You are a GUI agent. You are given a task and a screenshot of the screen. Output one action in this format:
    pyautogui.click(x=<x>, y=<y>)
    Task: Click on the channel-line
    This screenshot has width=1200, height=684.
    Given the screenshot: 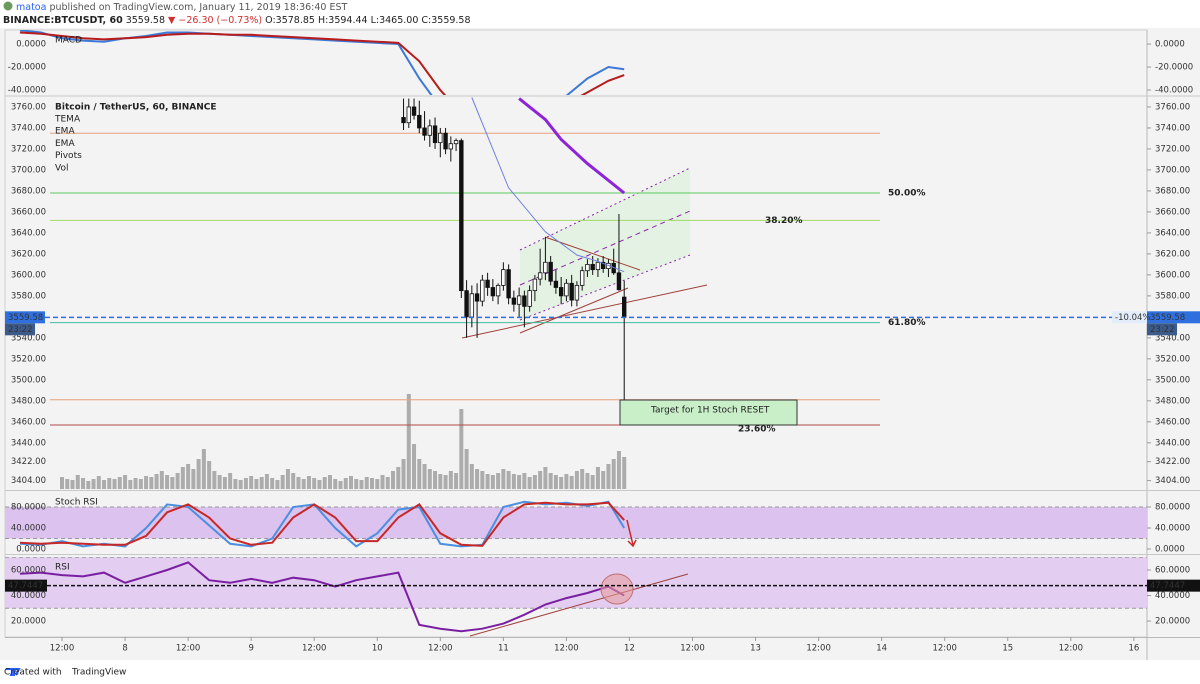 What is the action you would take?
    pyautogui.click(x=605, y=287)
    